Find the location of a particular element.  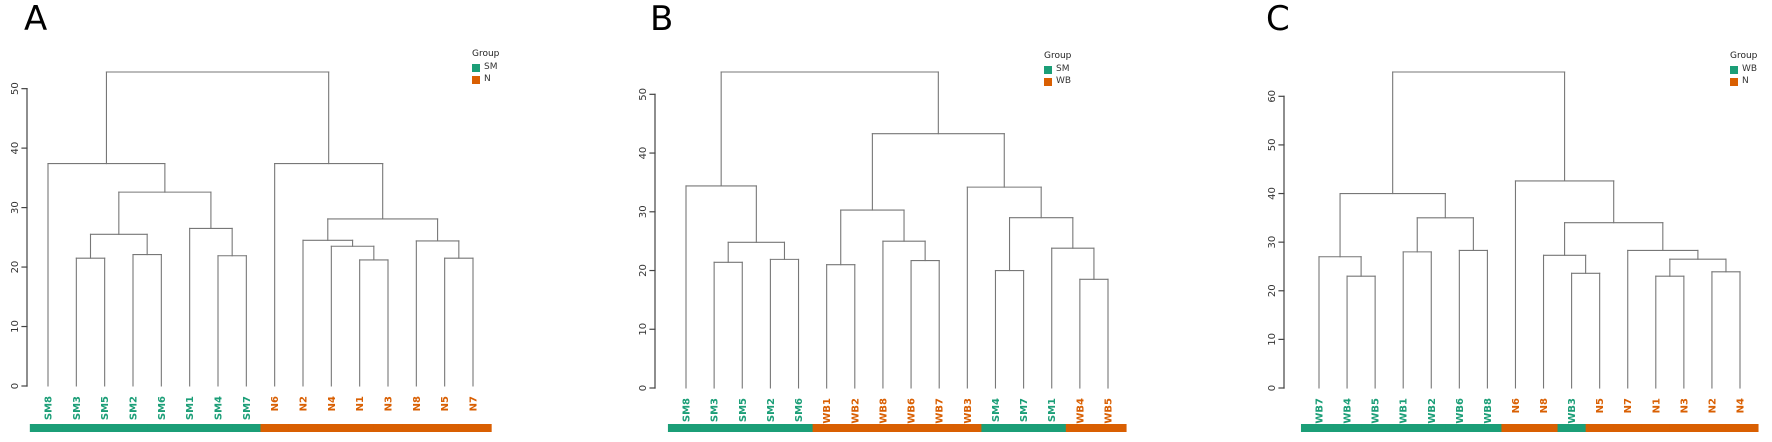

leaf-label: WB6 is located at coordinates (1460, 411).